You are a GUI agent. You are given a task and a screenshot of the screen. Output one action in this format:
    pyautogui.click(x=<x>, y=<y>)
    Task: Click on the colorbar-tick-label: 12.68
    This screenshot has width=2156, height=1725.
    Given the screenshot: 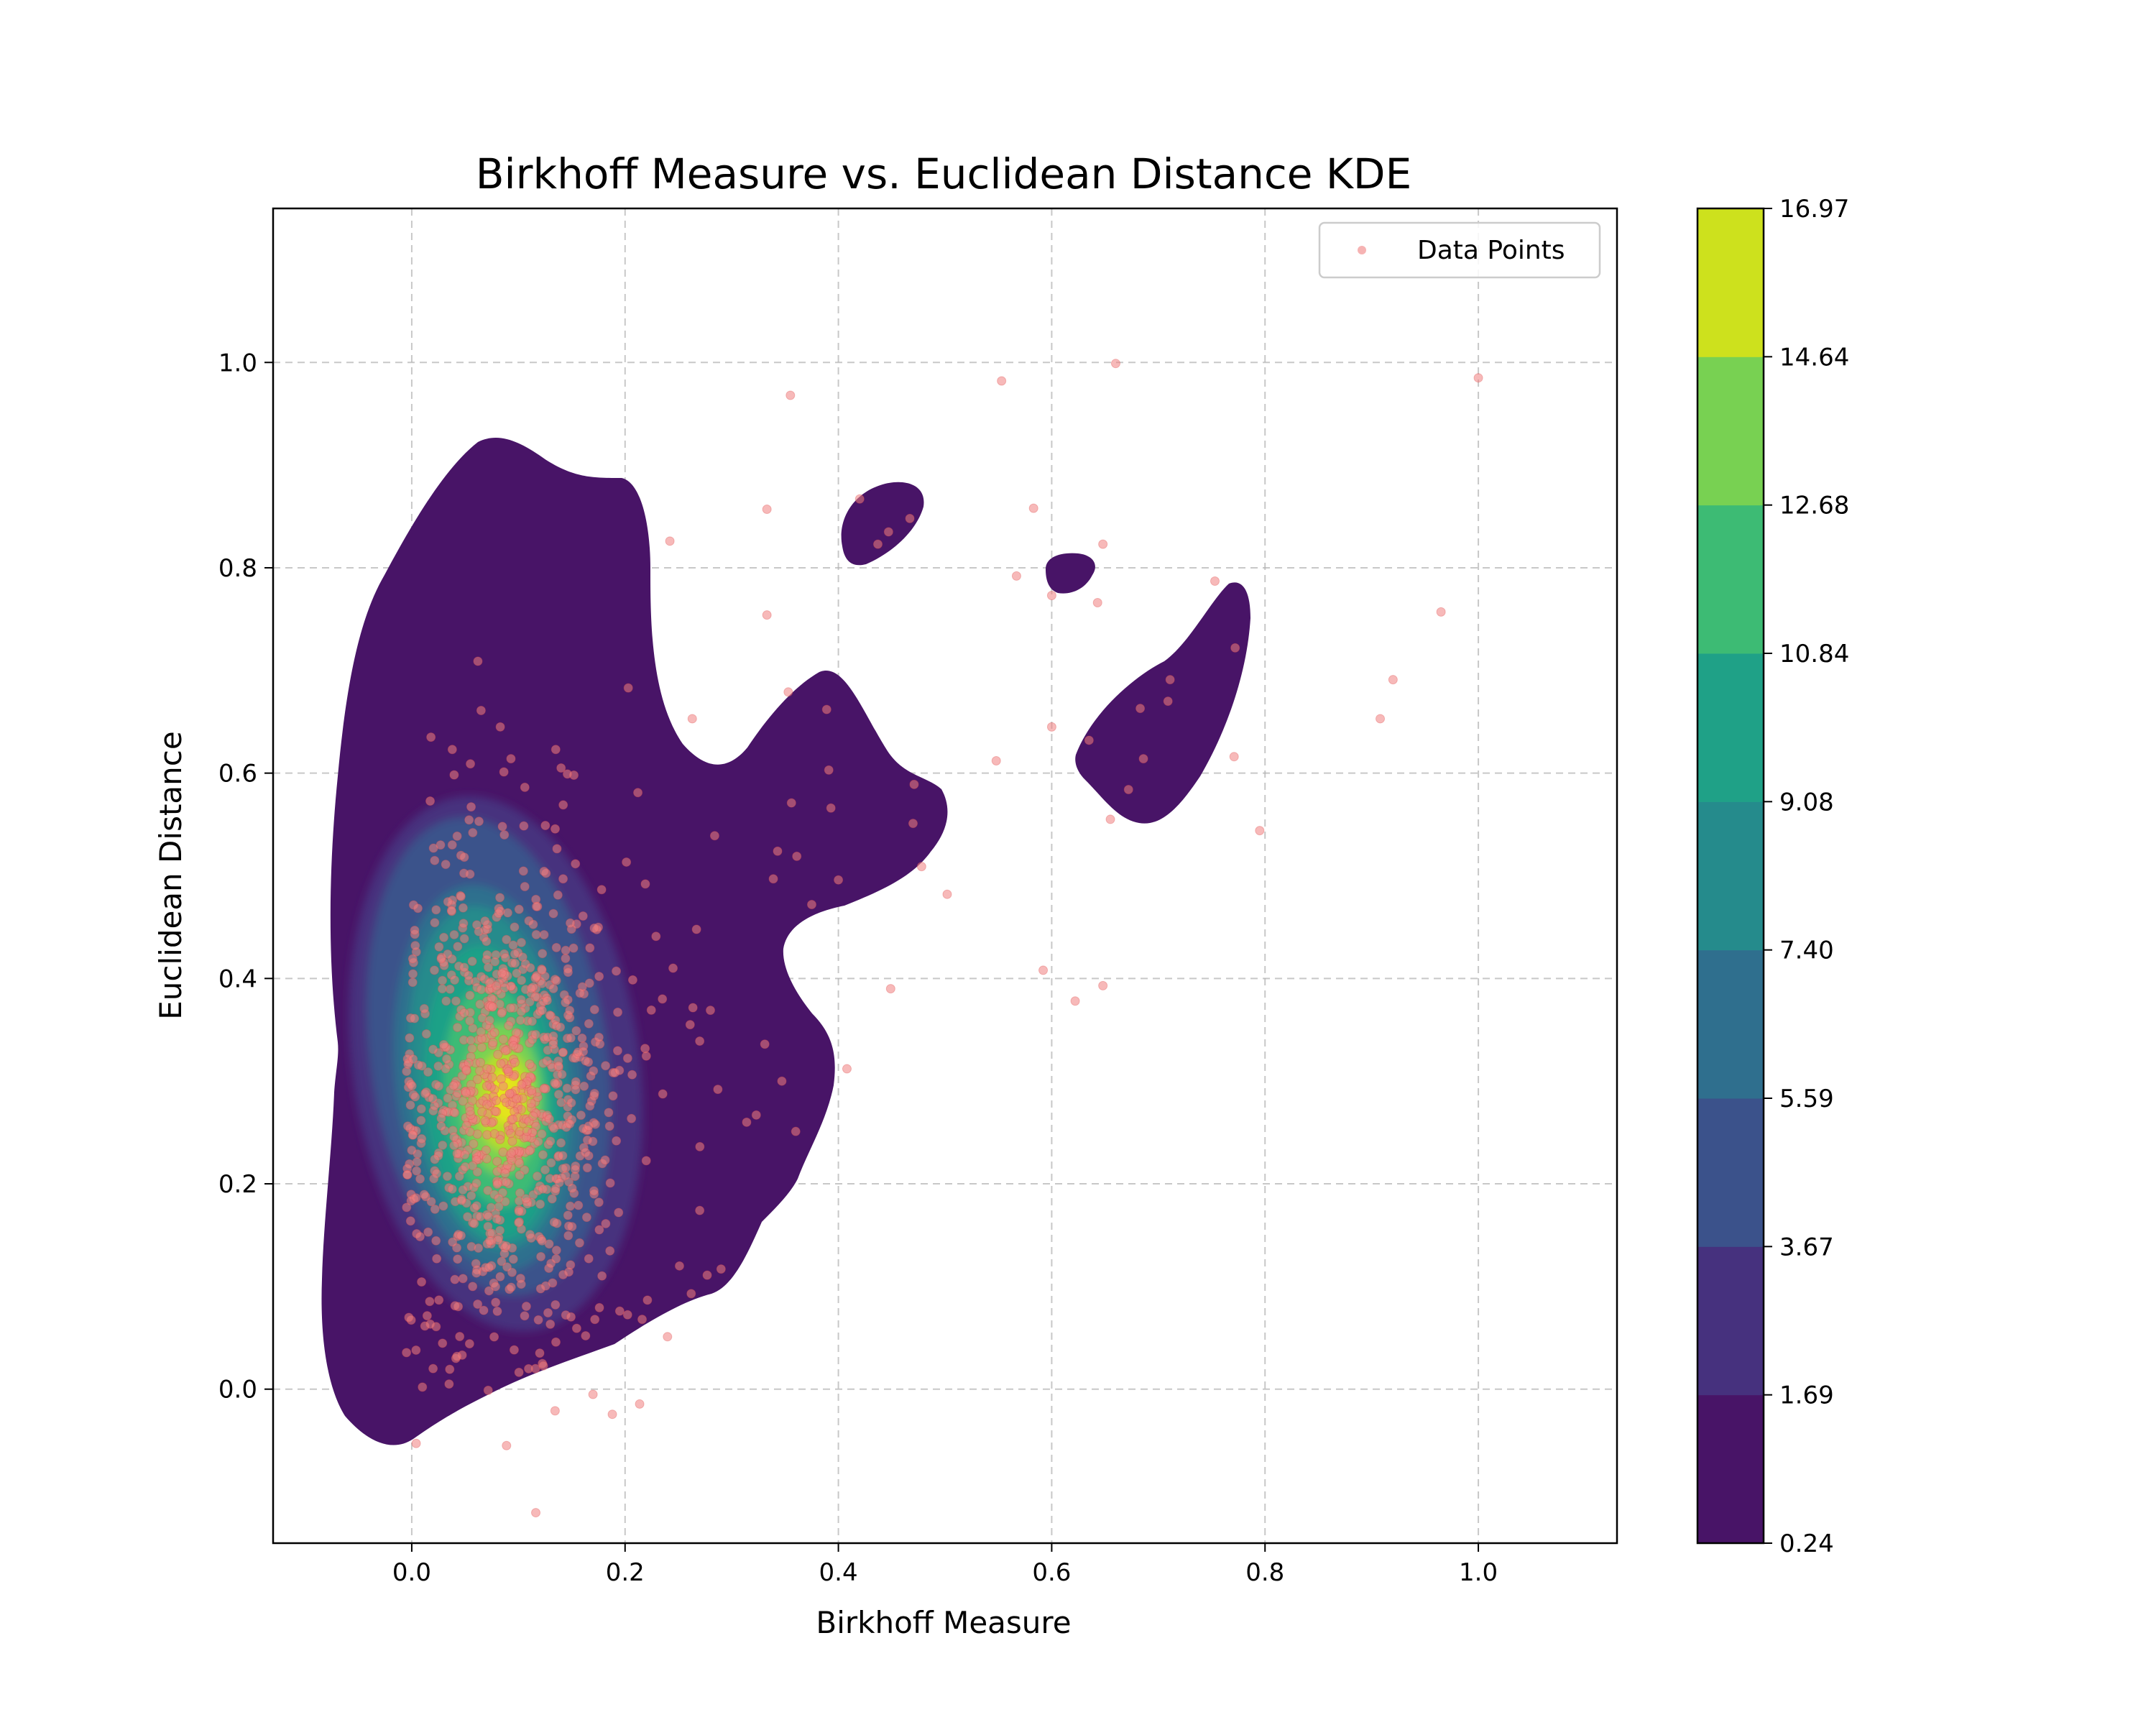 What is the action you would take?
    pyautogui.click(x=1814, y=506)
    